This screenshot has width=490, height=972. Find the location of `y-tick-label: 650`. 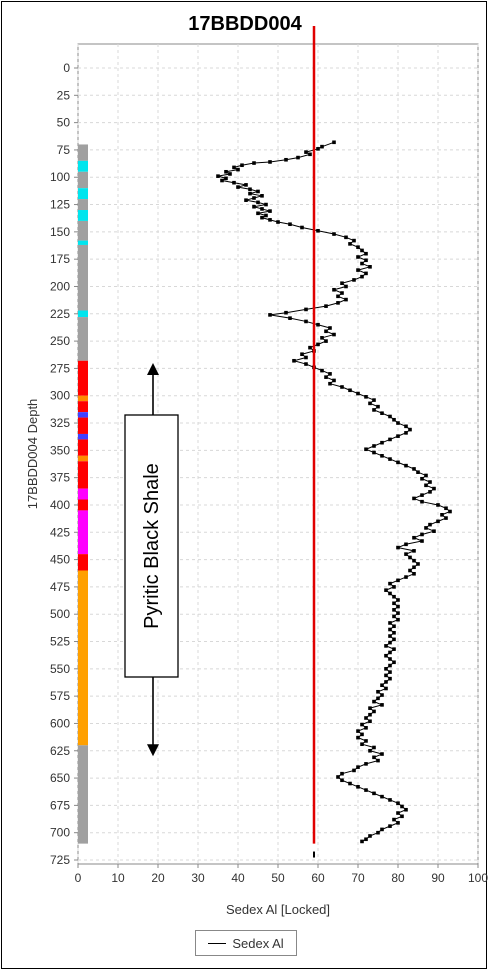

y-tick-label: 650 is located at coordinates (60, 778).